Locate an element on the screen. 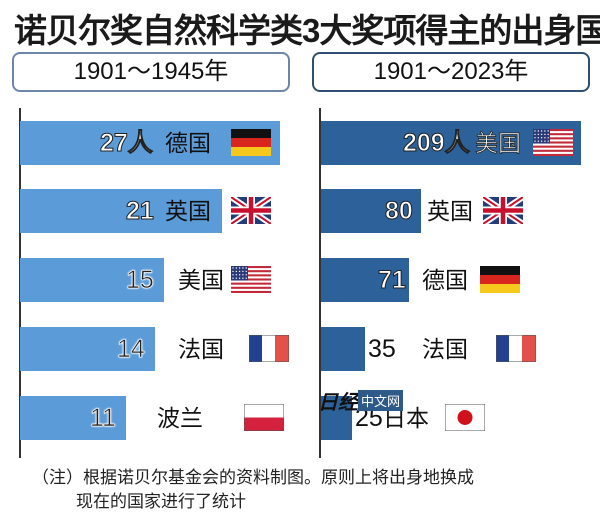 Image resolution: width=600 pixels, height=523 pixels. data-label: 11 is located at coordinates (103, 418).